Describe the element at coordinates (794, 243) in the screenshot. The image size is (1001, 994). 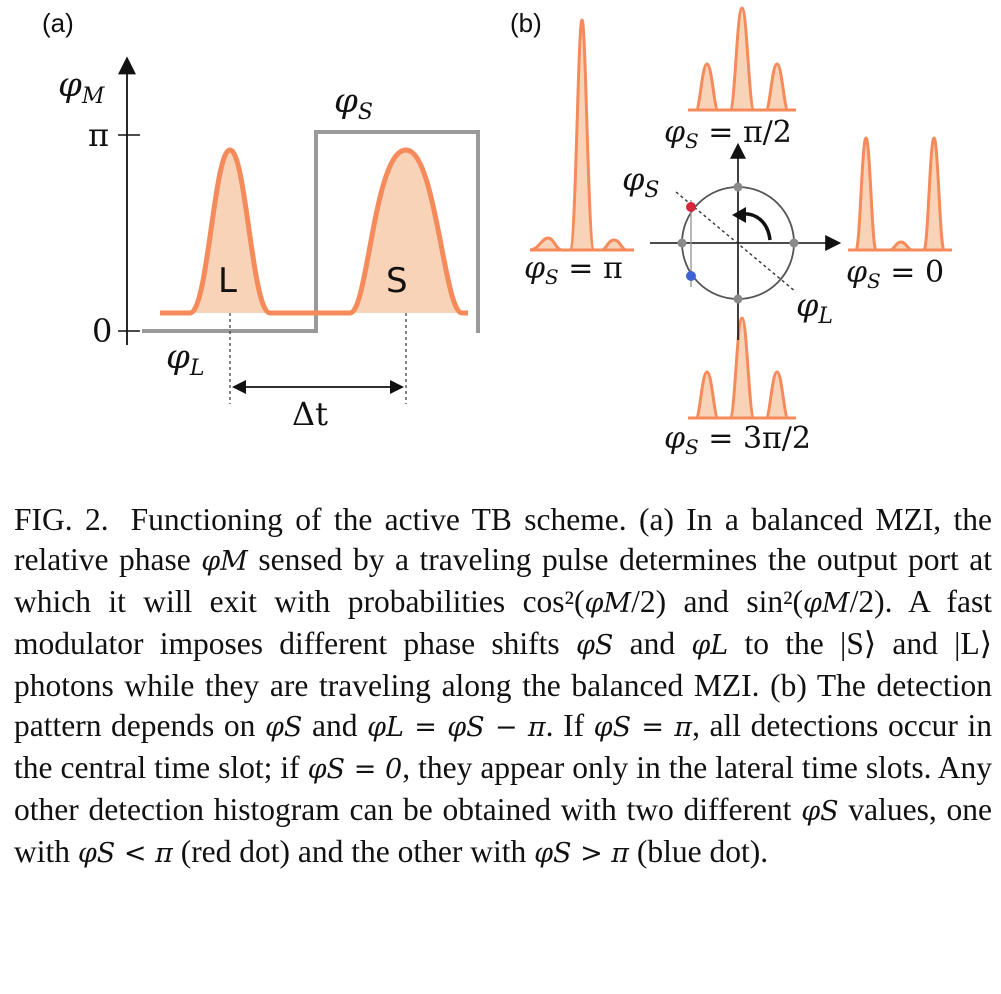
I see `dot-right` at that location.